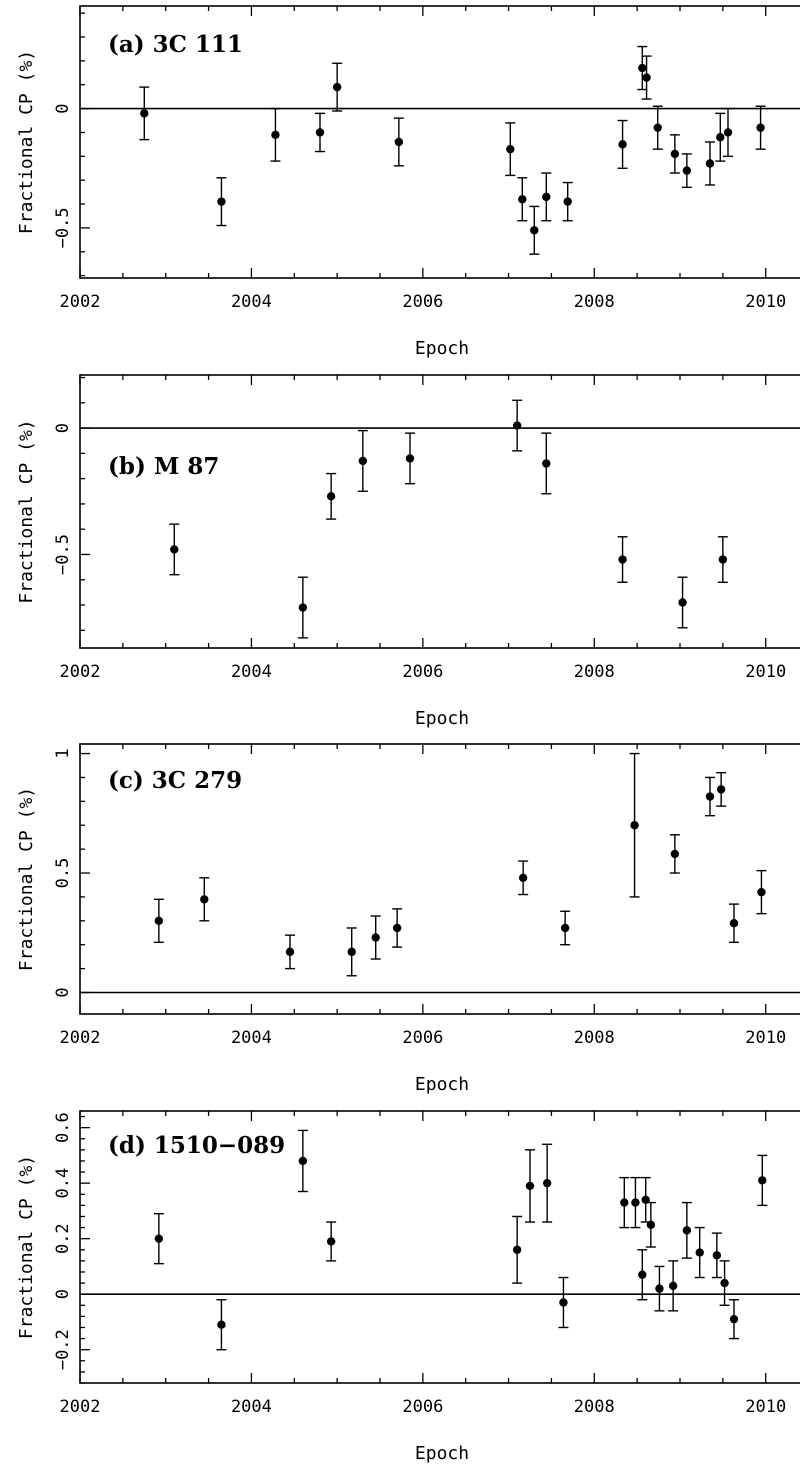 Image resolution: width=800 pixels, height=1470 pixels. What do you see at coordinates (63, 753) in the screenshot?
I see `y-tick-label: 1` at bounding box center [63, 753].